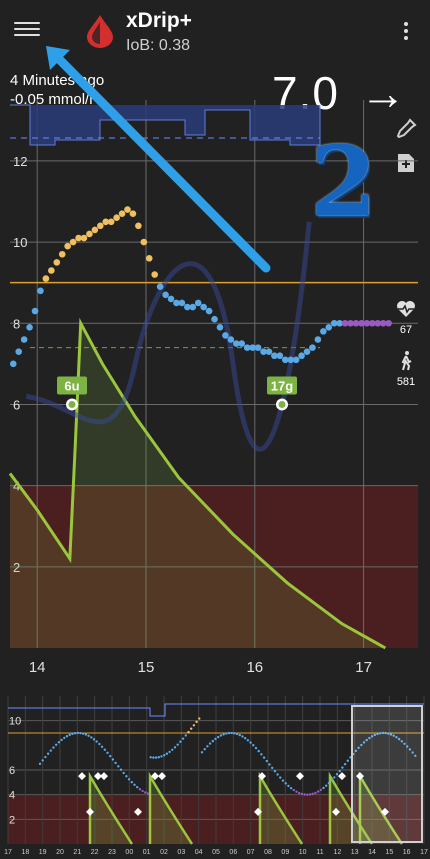 Image resolution: width=430 pixels, height=859 pixels. I want to click on preview-x-tick: 10, so click(303, 852).